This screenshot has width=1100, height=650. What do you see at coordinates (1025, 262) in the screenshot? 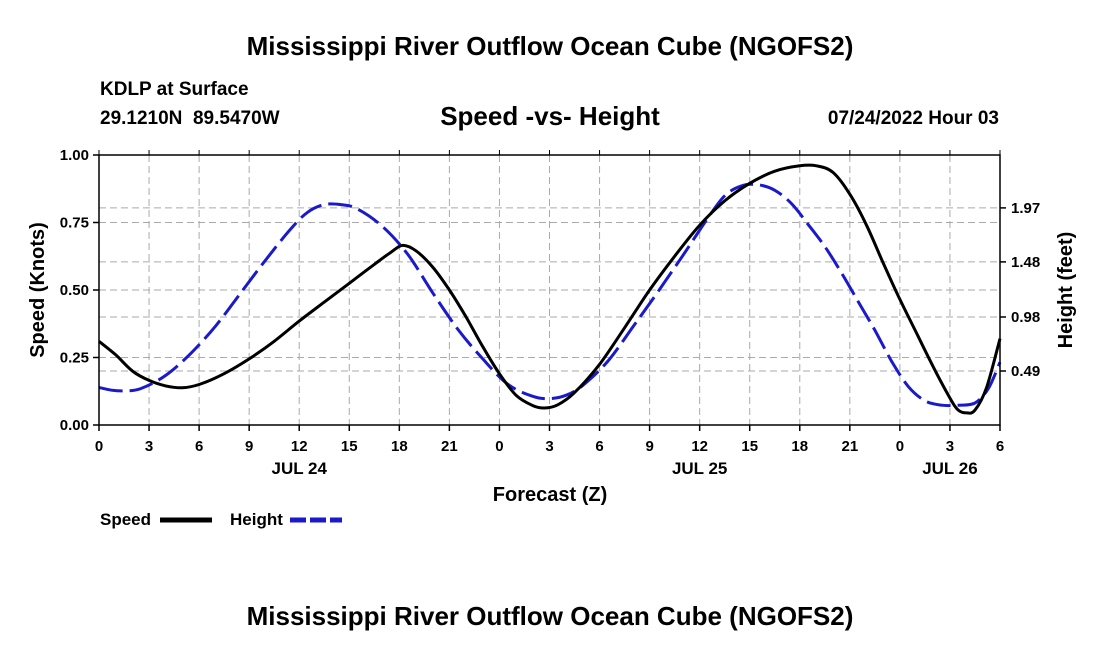
I see `y-right-tick-label: 1.48` at bounding box center [1025, 262].